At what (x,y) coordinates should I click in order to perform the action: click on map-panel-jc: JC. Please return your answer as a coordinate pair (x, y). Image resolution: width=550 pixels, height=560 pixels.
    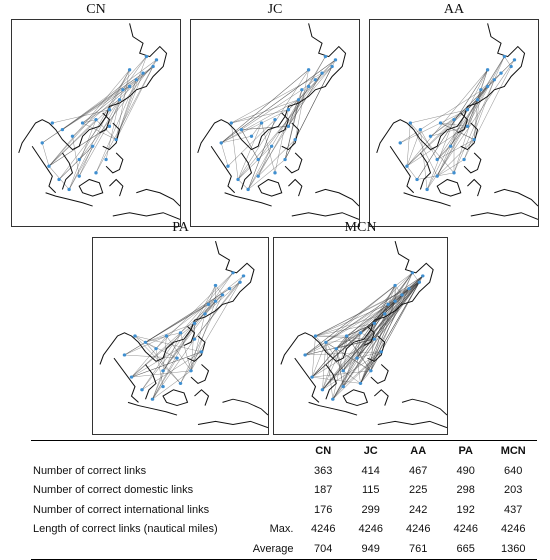
    Looking at the image, I should click on (275, 114).